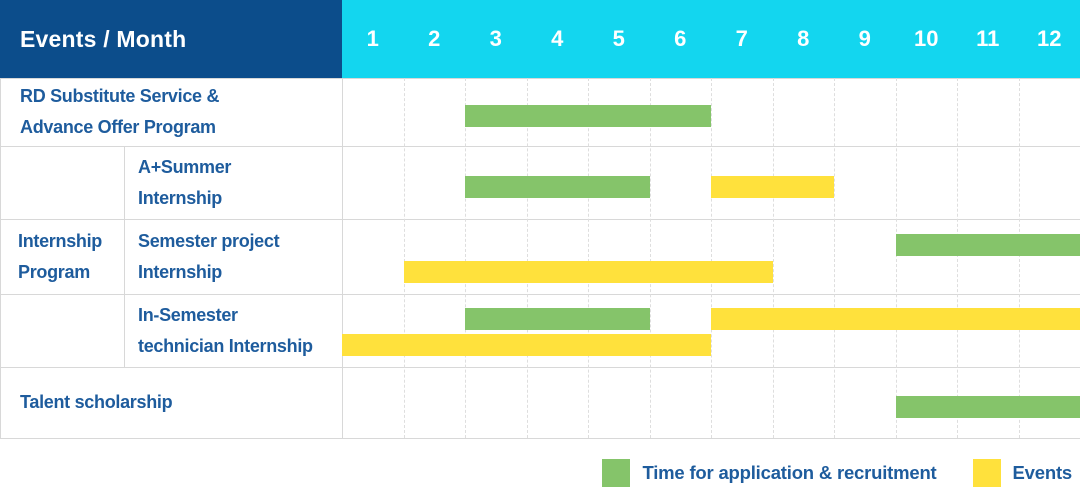 The width and height of the screenshot is (1080, 494). Describe the element at coordinates (1049, 38) in the screenshot. I see `month-header-cell: 12` at that location.